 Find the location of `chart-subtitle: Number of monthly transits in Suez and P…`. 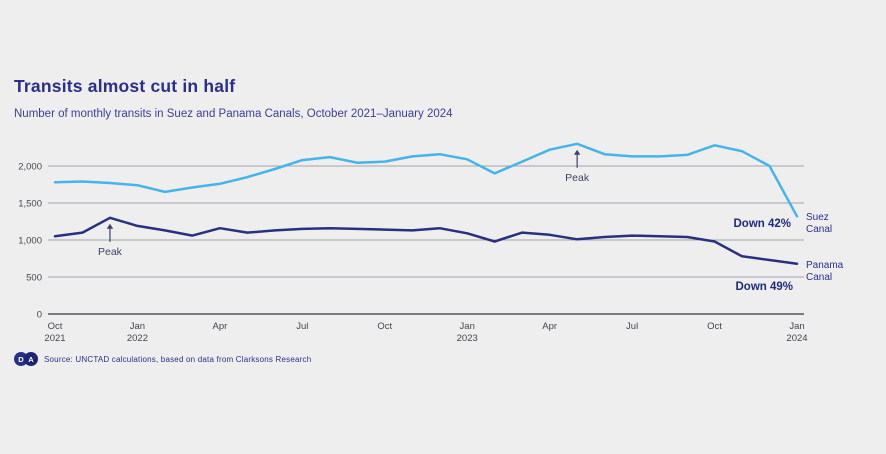

chart-subtitle: Number of monthly transits in Suez and P… is located at coordinates (233, 114).